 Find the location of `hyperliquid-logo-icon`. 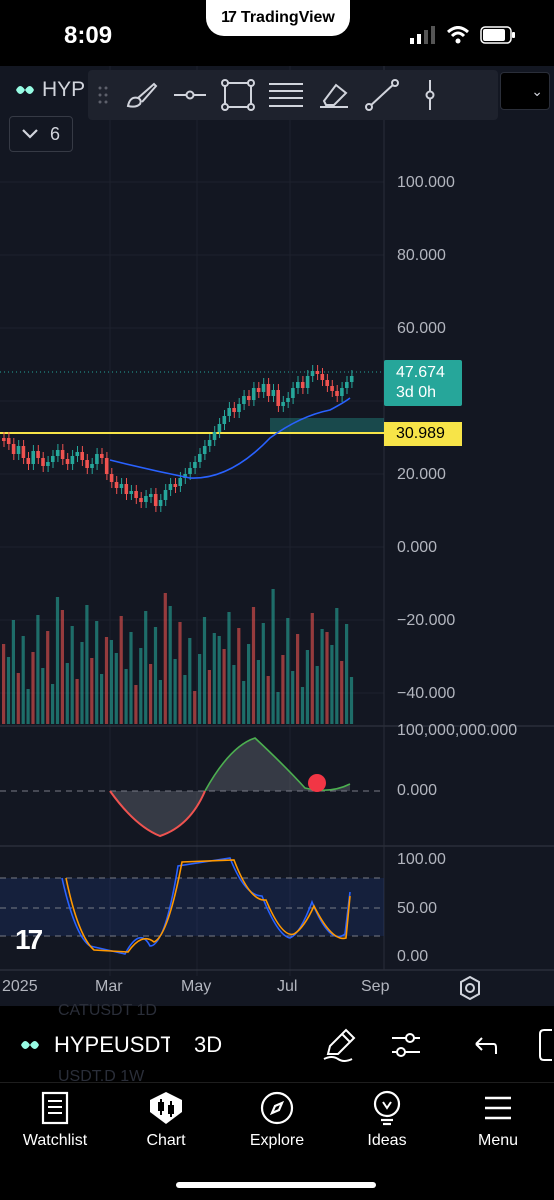

hyperliquid-logo-icon is located at coordinates (30, 1045).